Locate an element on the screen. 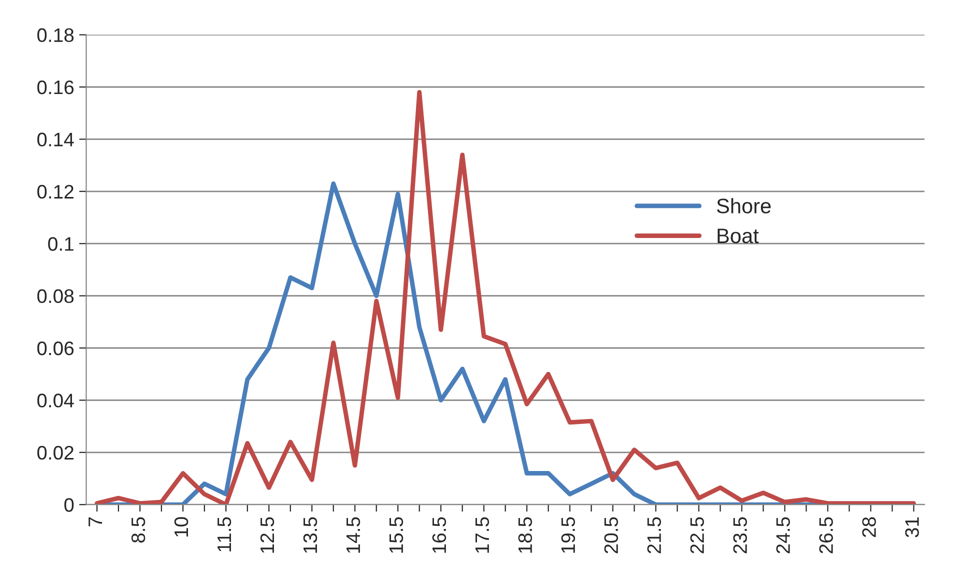 The image size is (958, 580). y-tick-label: 0.08 is located at coordinates (55, 296).